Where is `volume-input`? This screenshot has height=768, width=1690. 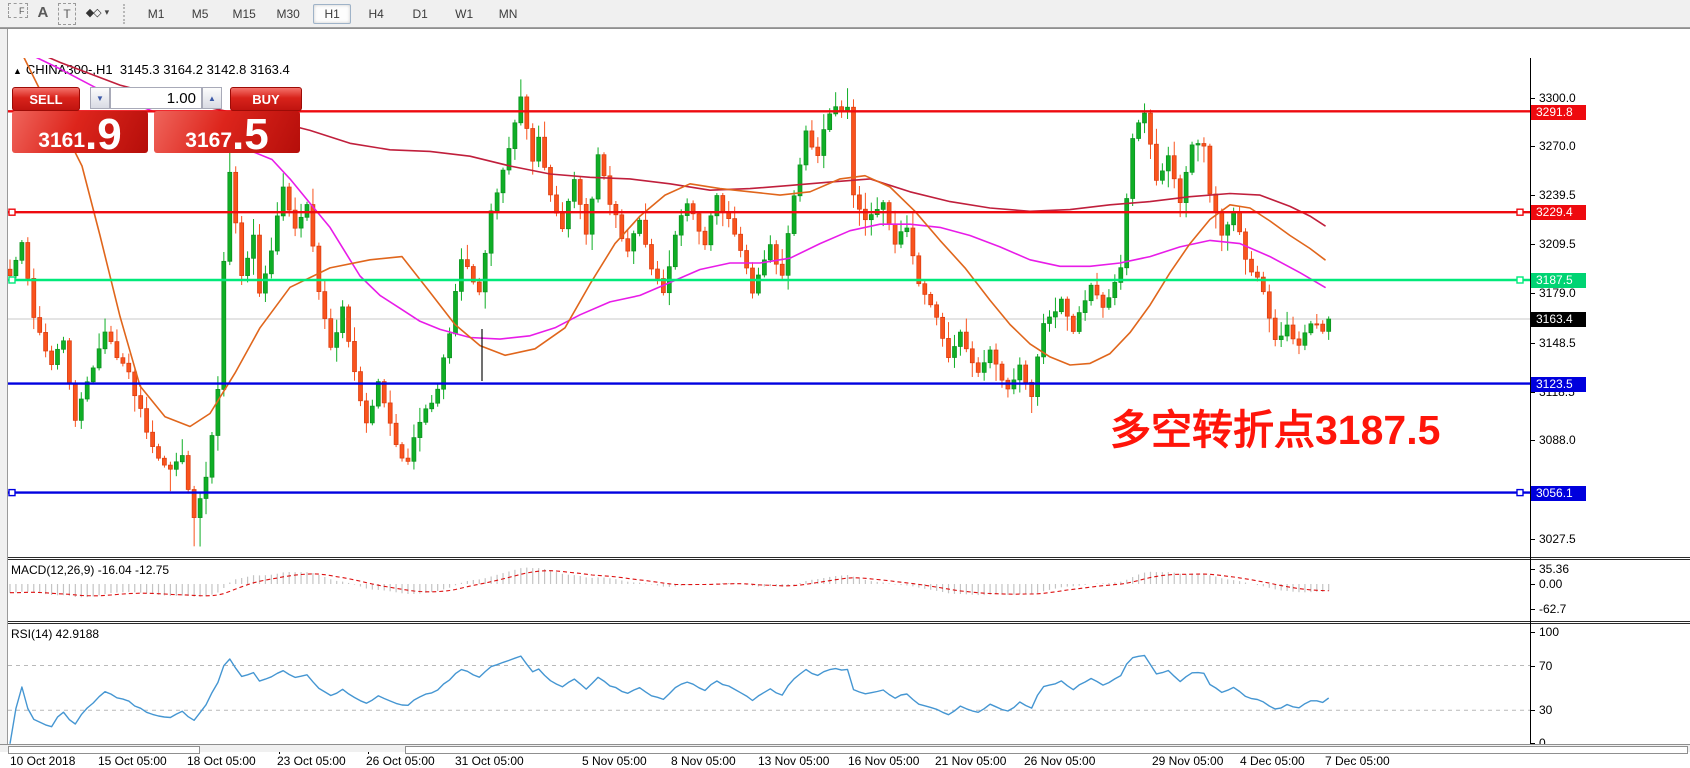 volume-input is located at coordinates (156, 98).